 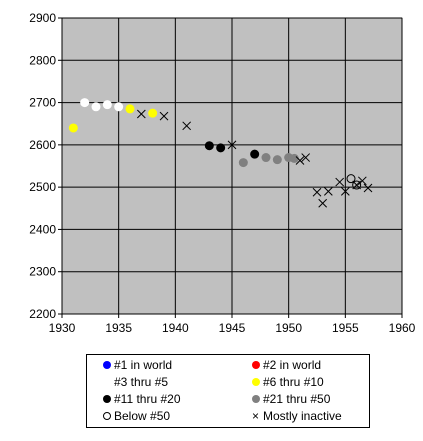 What do you see at coordinates (175, 328) in the screenshot?
I see `x-tick-label: 1940` at bounding box center [175, 328].